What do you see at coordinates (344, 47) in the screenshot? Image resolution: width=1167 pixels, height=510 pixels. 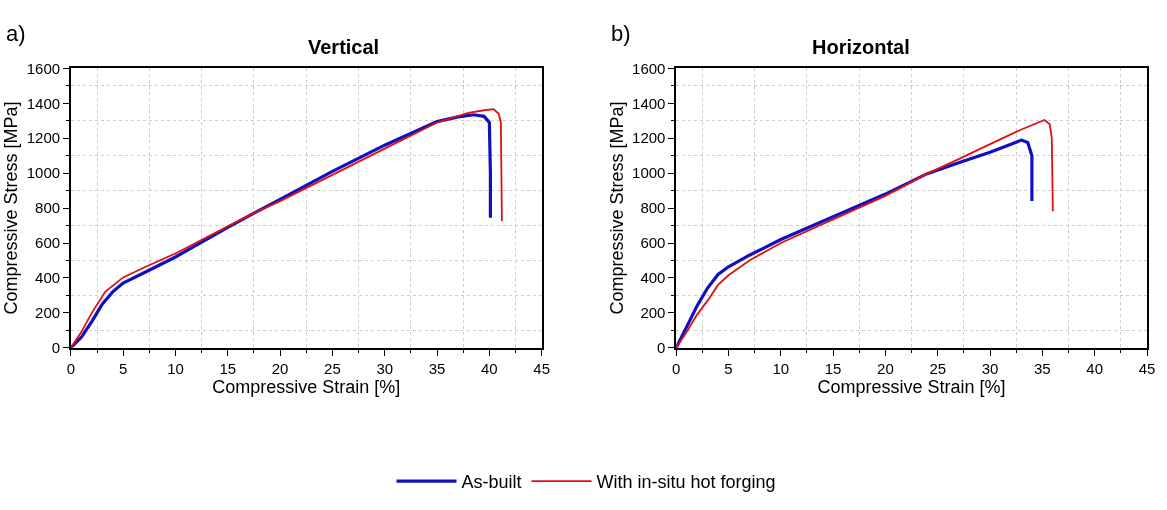 I see `chart-title: Vertical` at bounding box center [344, 47].